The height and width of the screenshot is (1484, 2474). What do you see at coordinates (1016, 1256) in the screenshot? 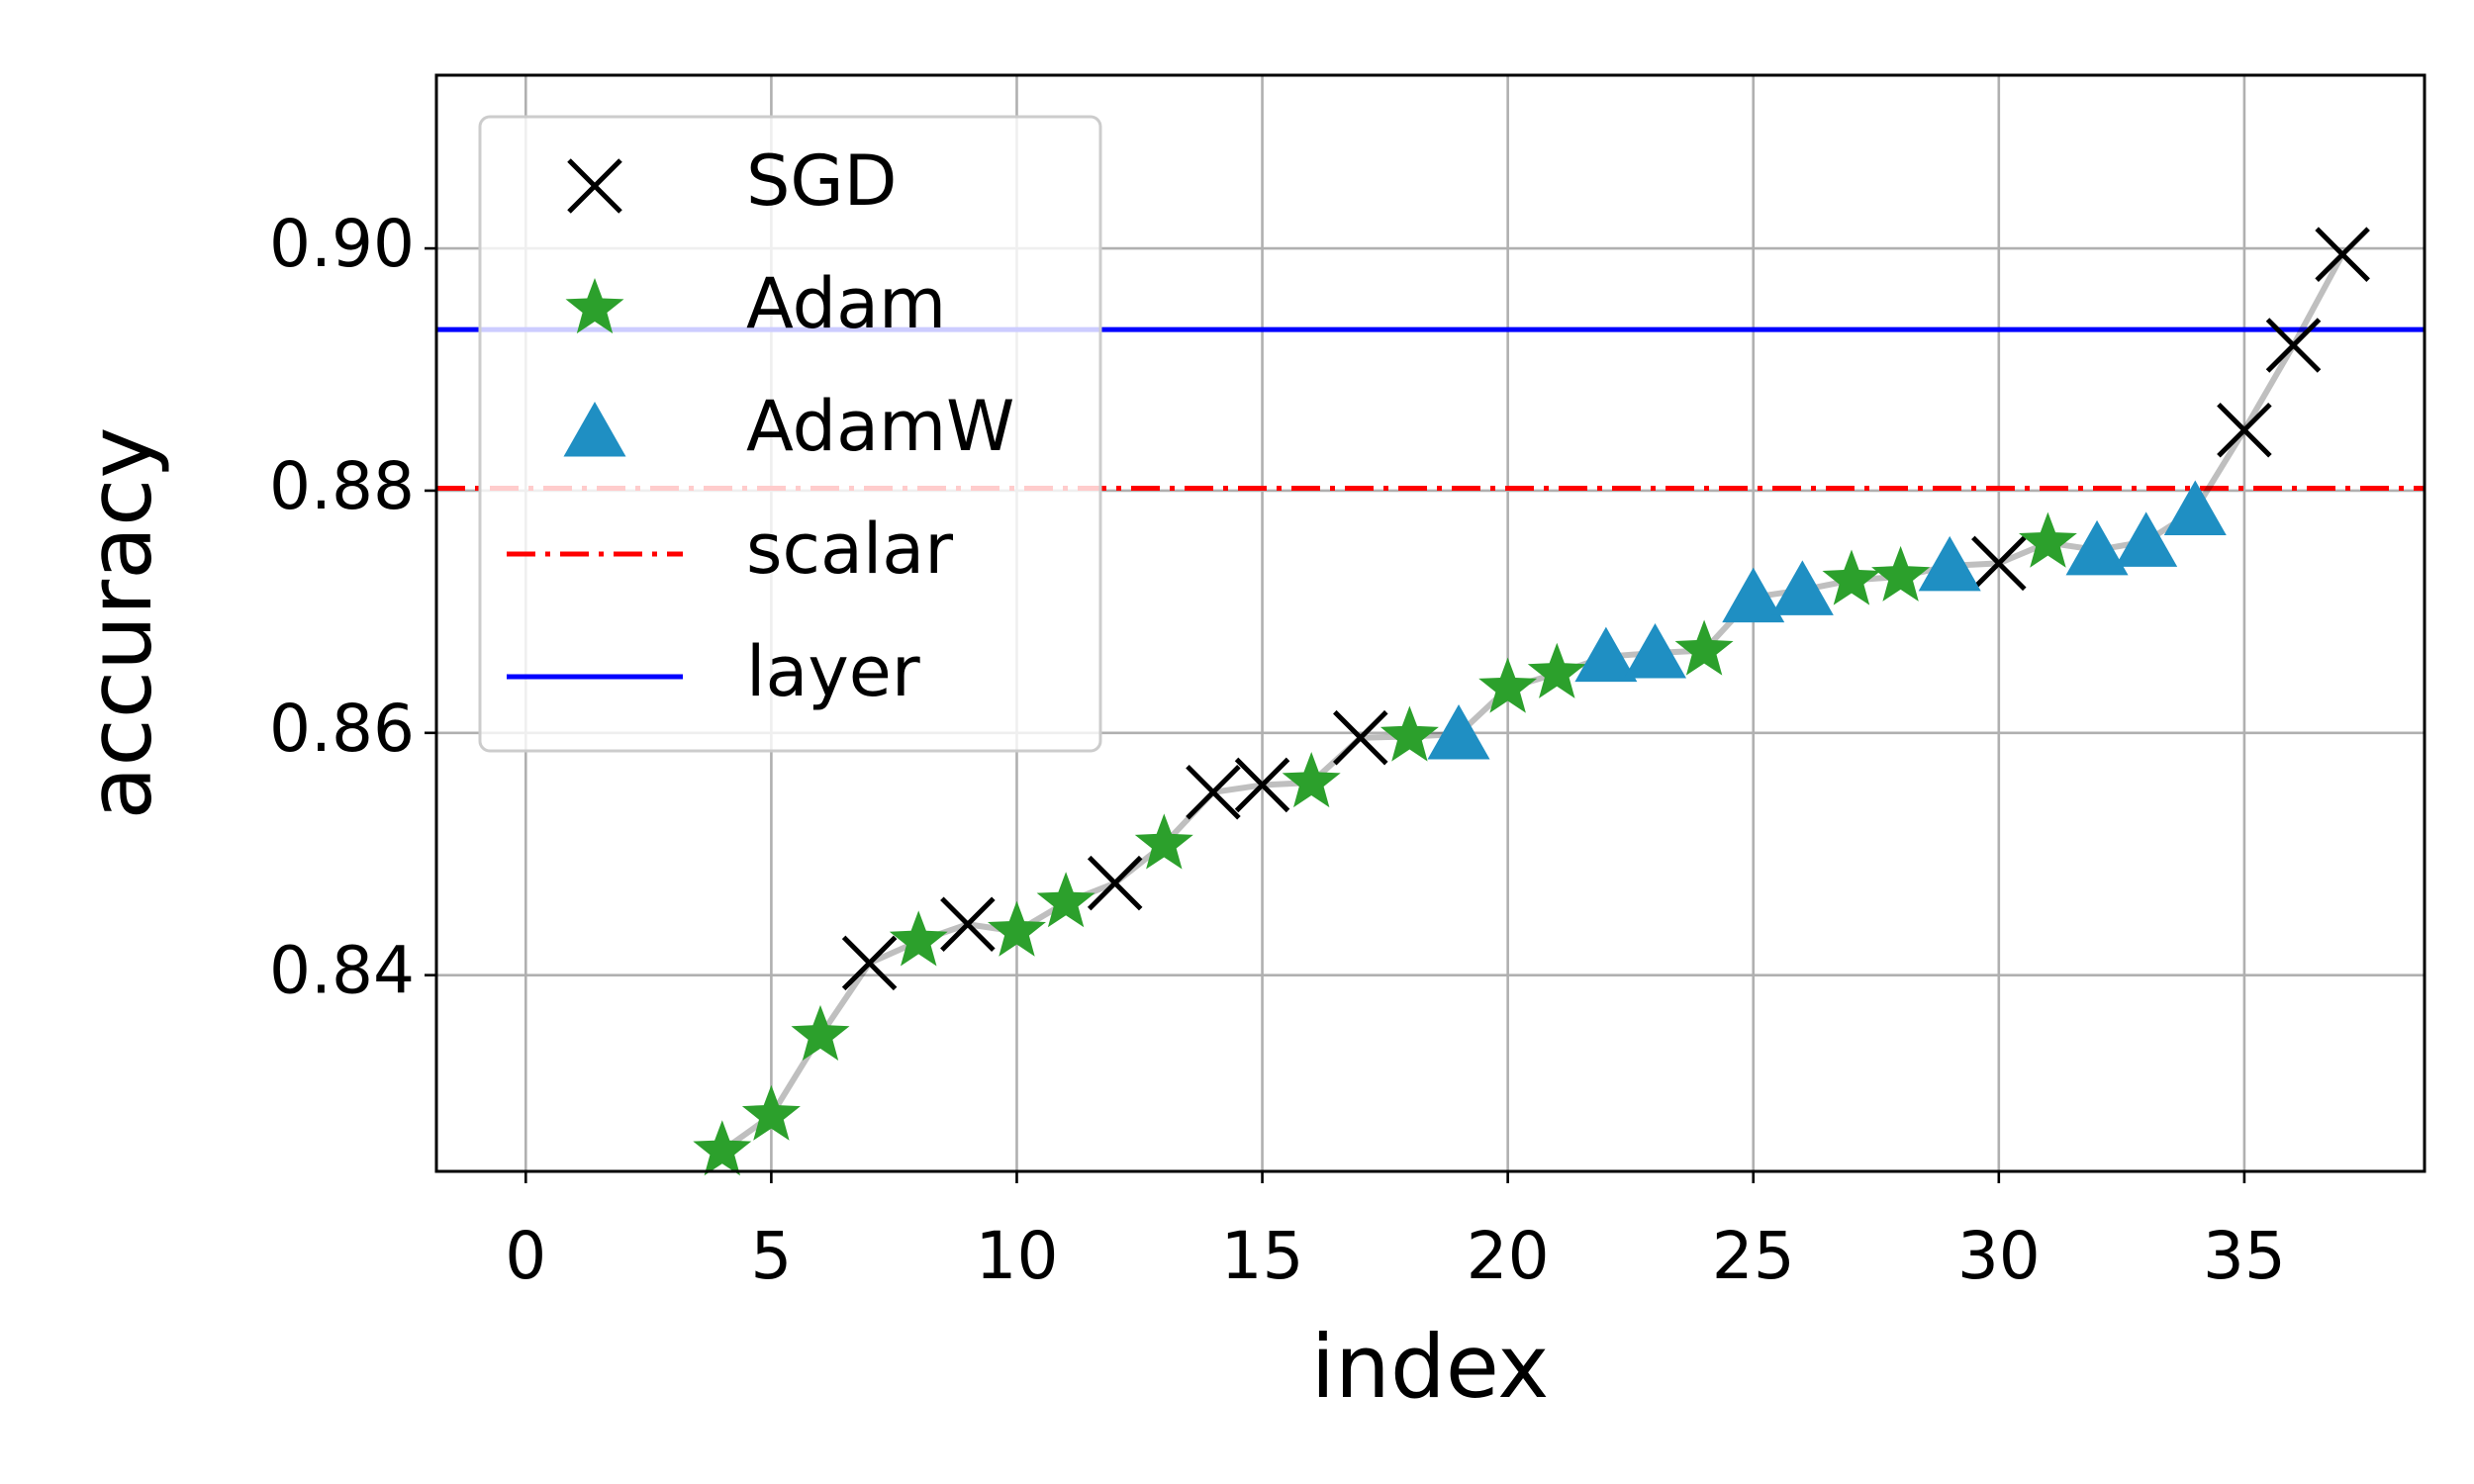
I see `x-tick-label: 10` at bounding box center [1016, 1256].